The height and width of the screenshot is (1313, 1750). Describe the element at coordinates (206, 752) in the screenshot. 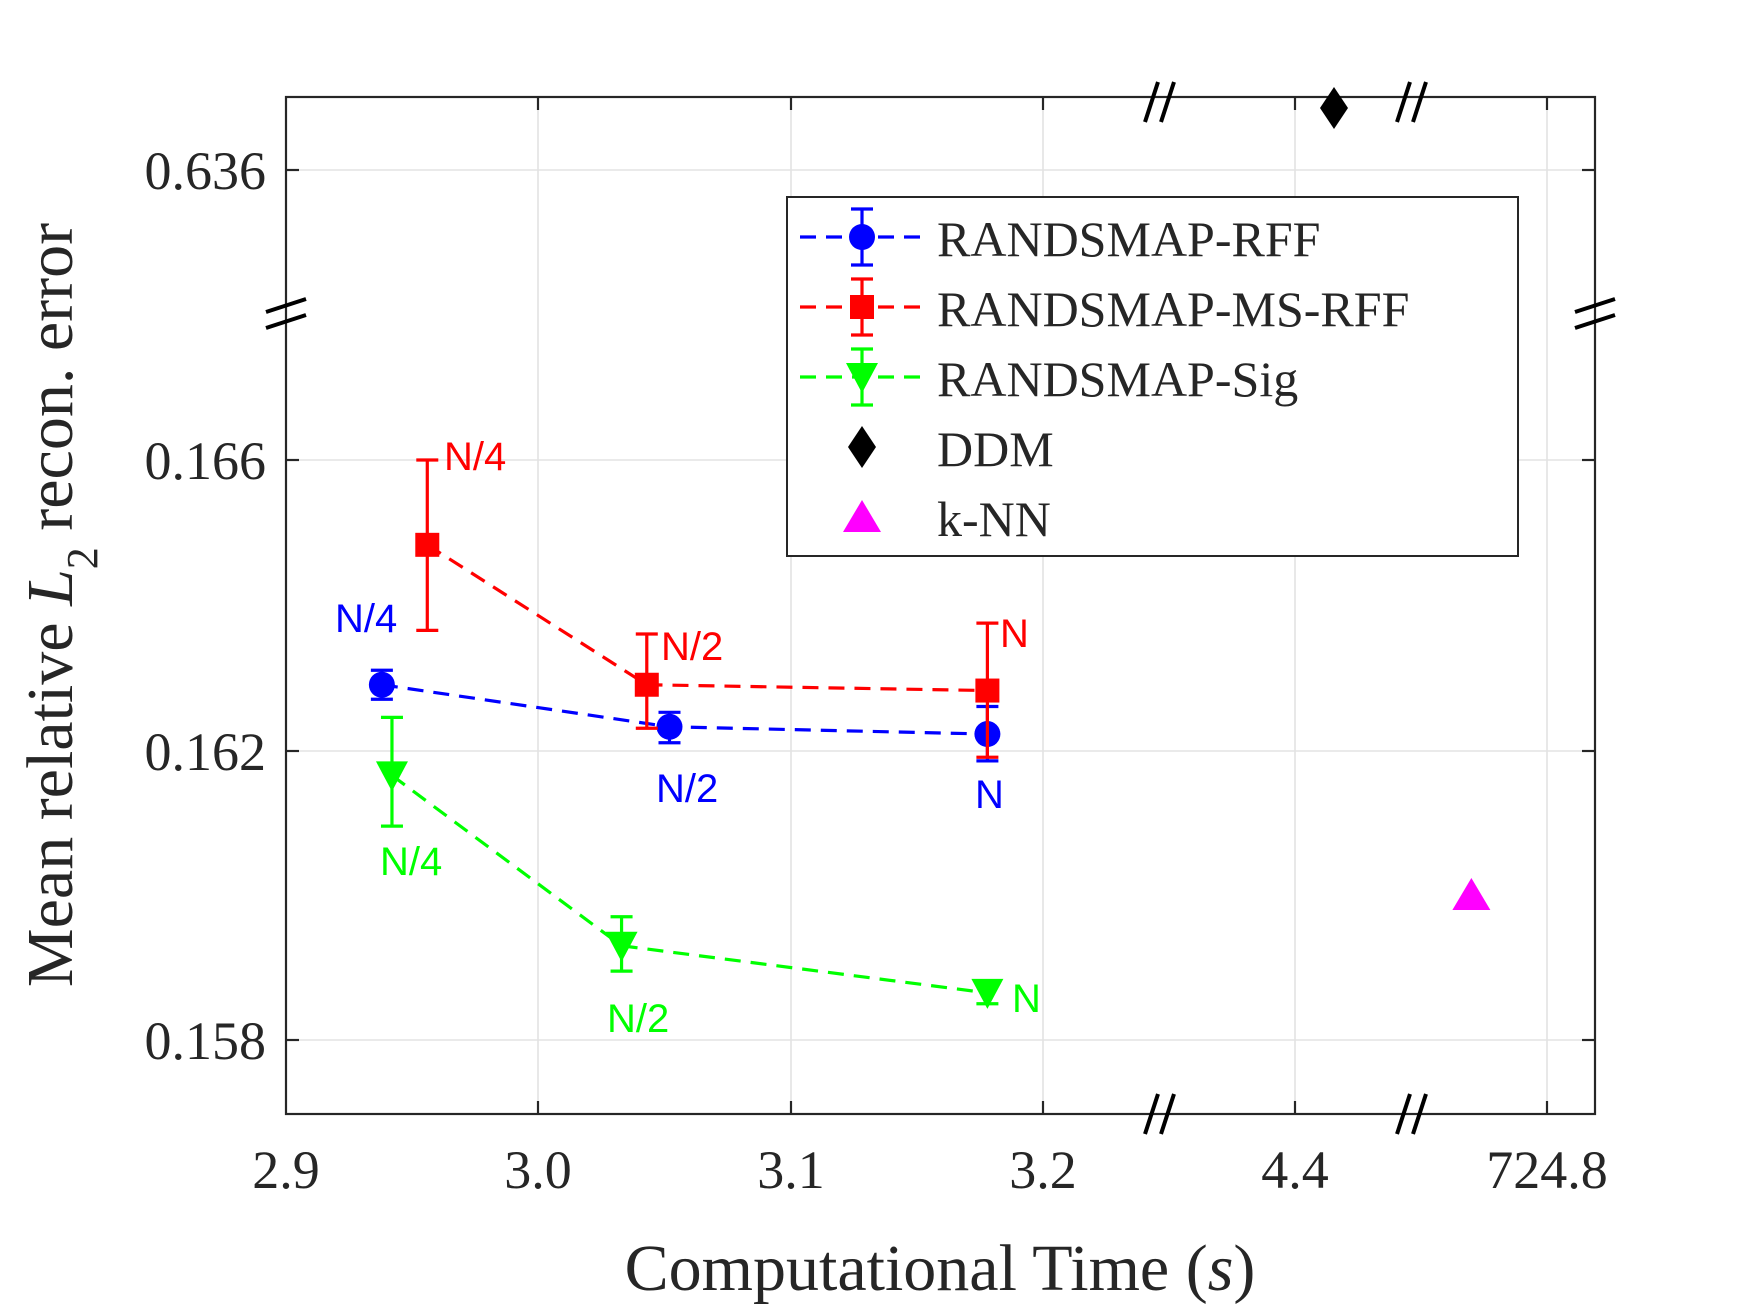

I see `y-tick-label: 0.162` at that location.